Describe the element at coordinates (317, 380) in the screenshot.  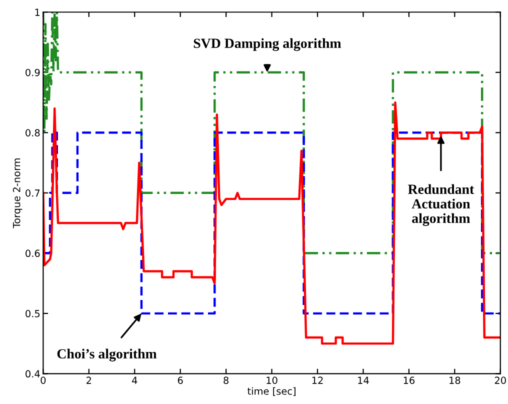
I see `x-tick-label: 12` at that location.